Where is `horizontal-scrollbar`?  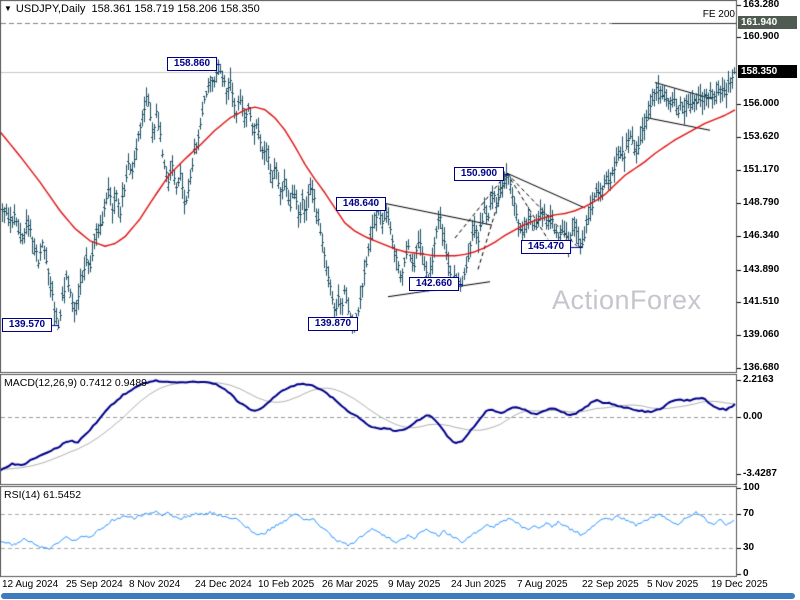
horizontal-scrollbar is located at coordinates (400, 596).